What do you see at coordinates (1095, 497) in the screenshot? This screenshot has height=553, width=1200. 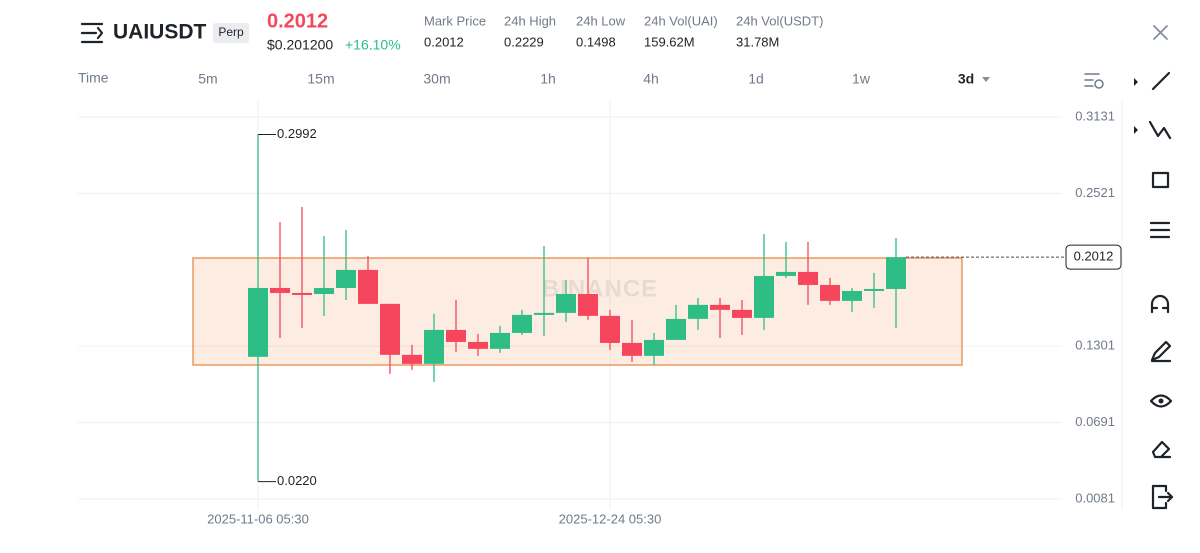 I see `y-tick-label: 0.0081` at bounding box center [1095, 497].